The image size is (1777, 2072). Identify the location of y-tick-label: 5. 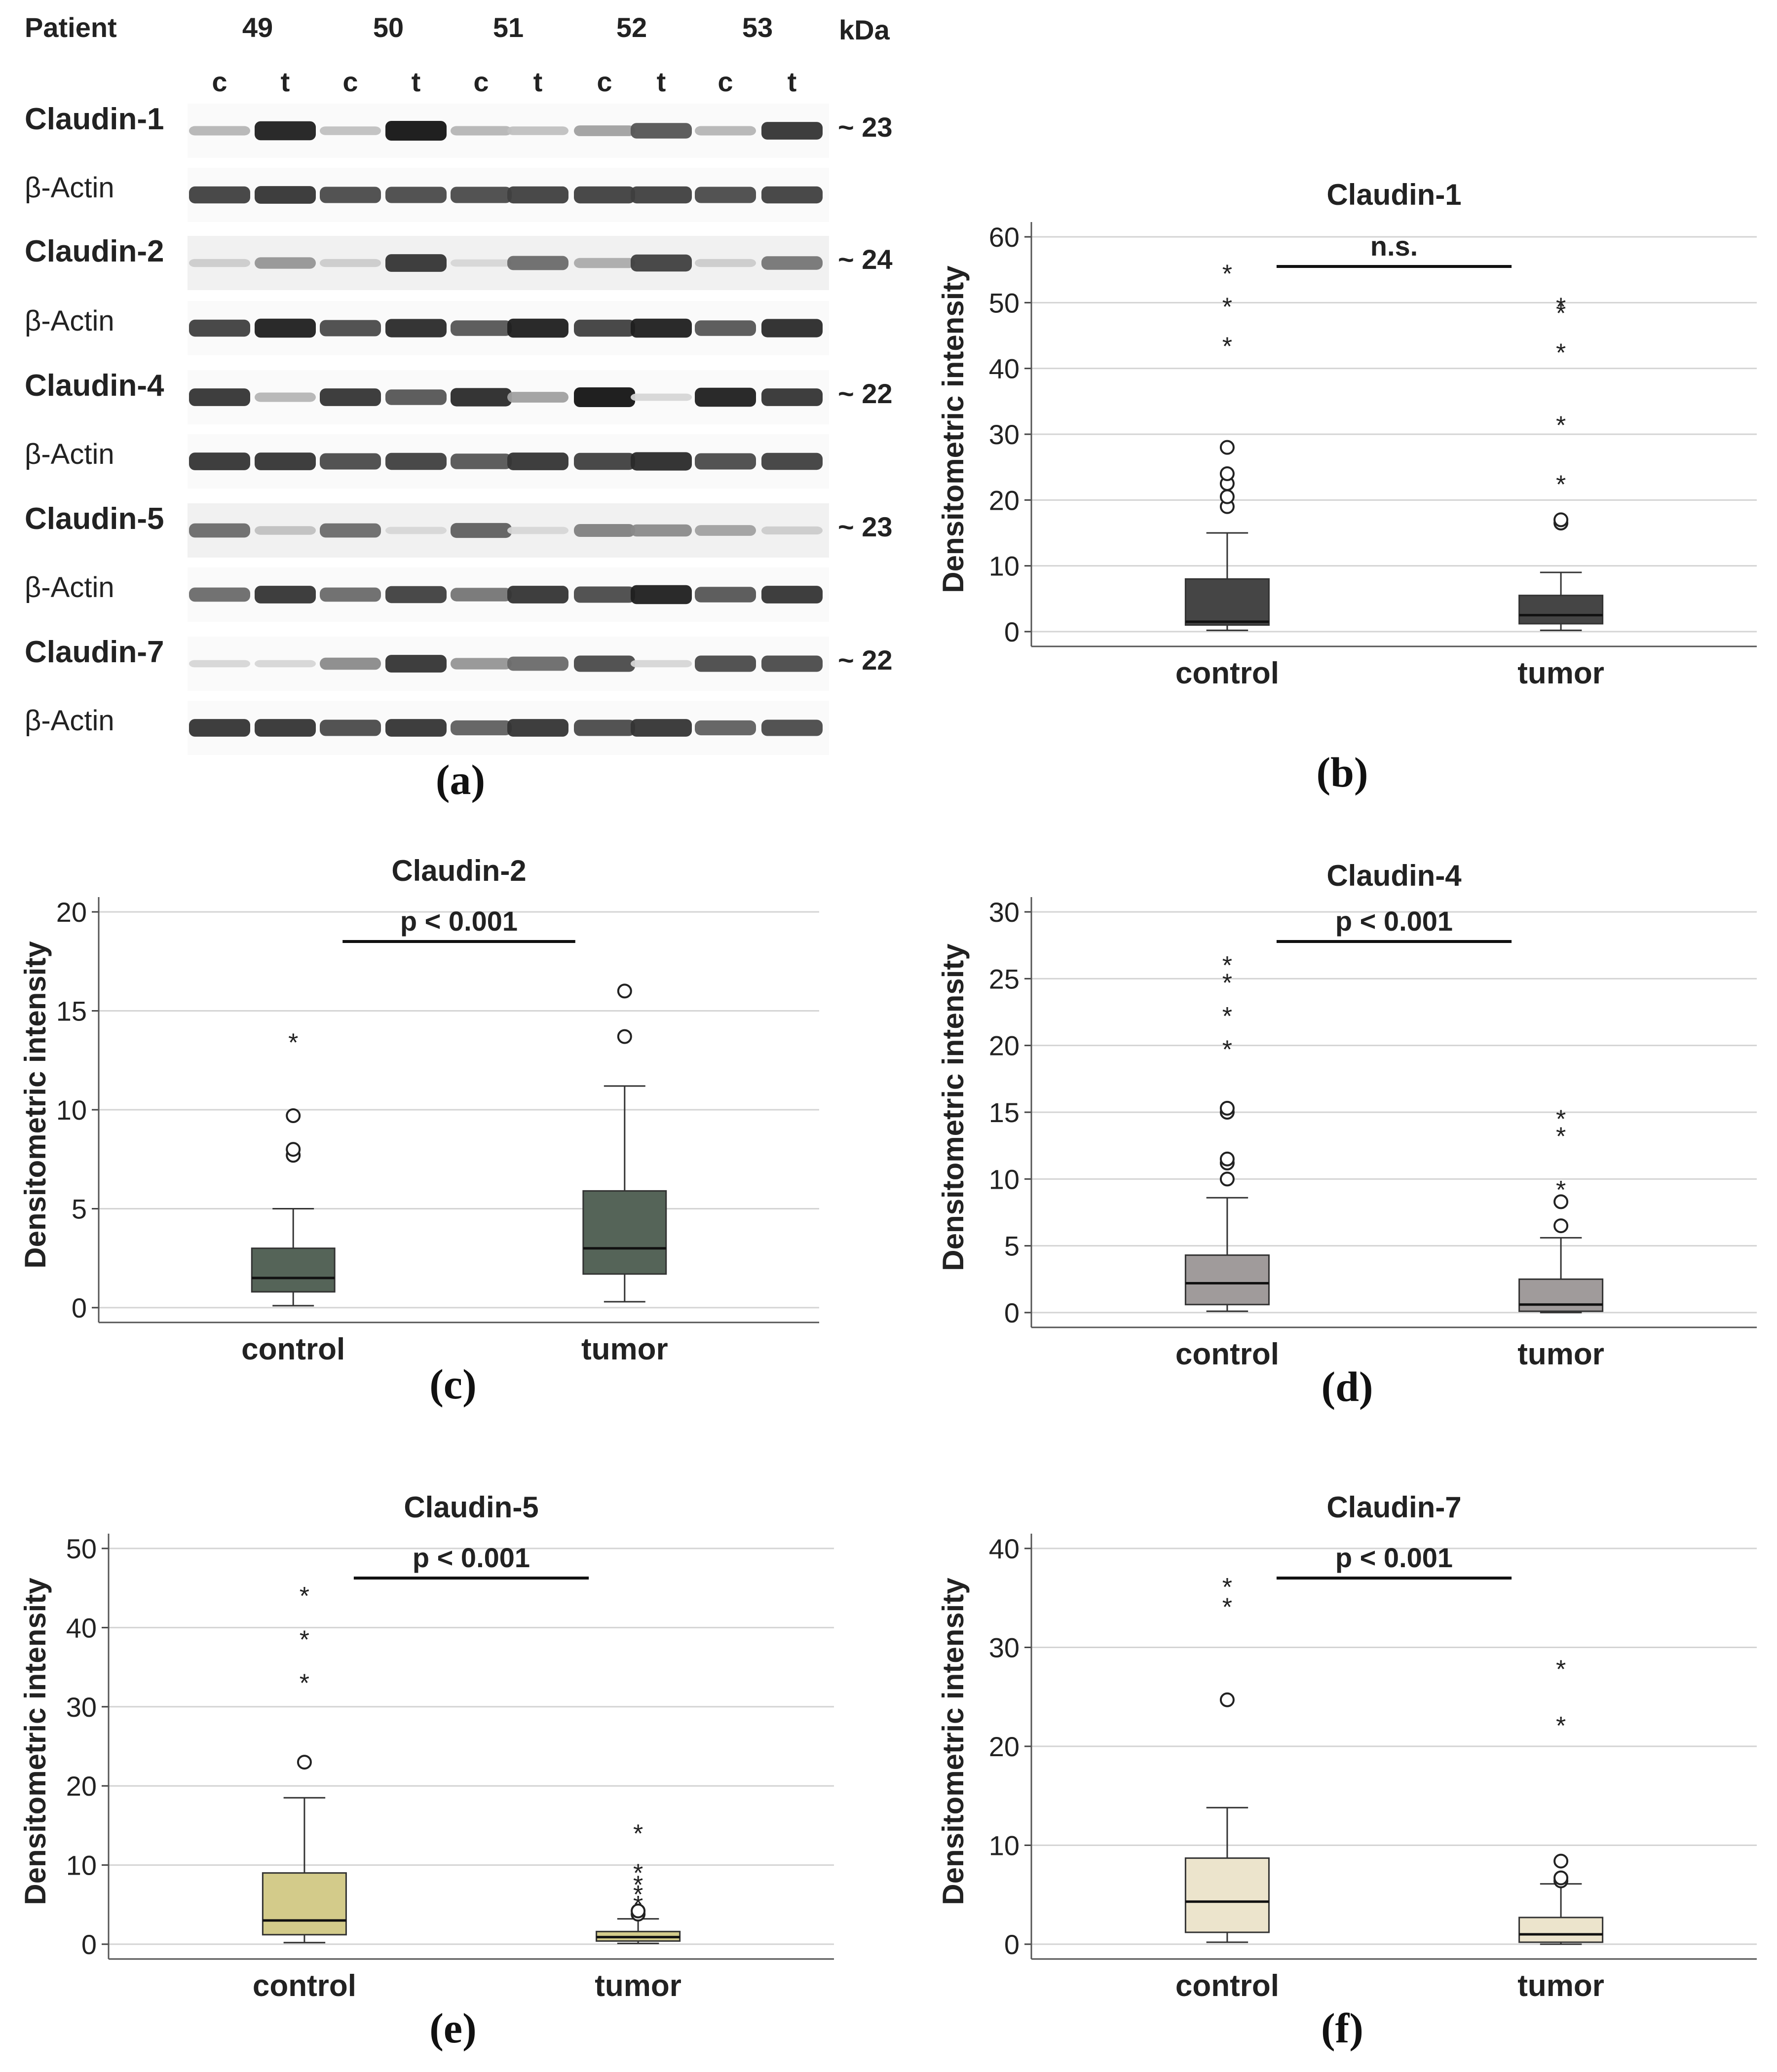
(79, 1210).